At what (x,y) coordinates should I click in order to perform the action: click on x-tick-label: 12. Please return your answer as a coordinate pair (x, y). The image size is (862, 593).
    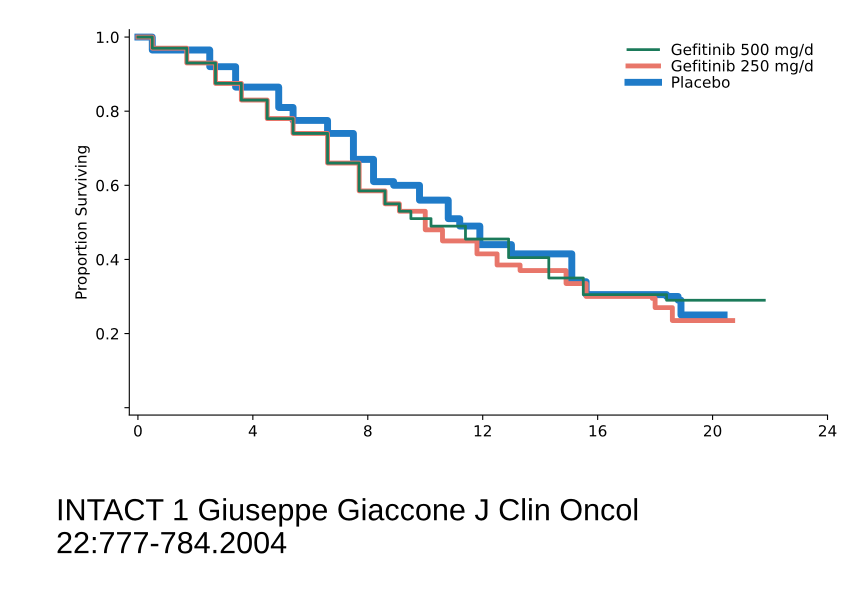
    Looking at the image, I should click on (482, 430).